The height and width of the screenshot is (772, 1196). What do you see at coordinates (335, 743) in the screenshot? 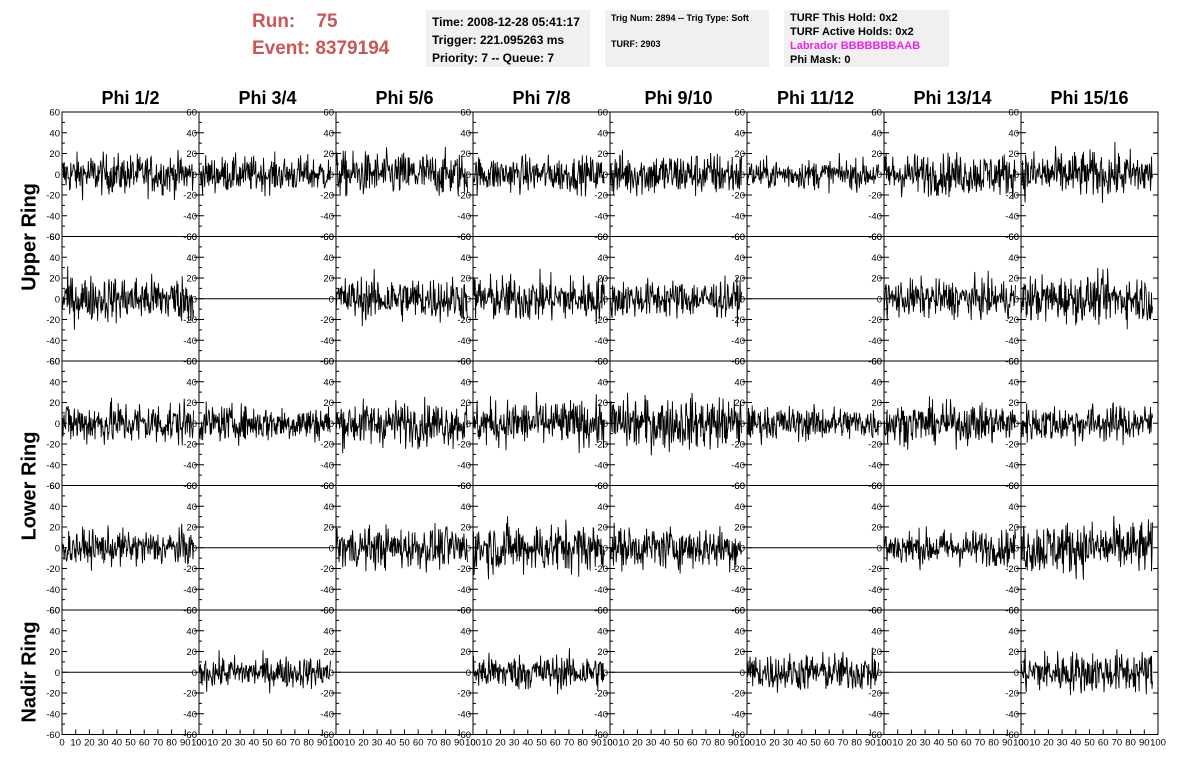
I see `xtick-label: 0` at bounding box center [335, 743].